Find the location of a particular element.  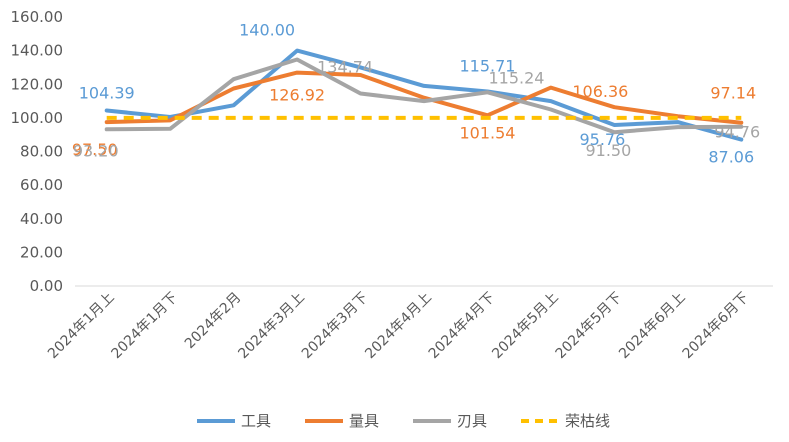

data-label: 97.14 is located at coordinates (733, 93).